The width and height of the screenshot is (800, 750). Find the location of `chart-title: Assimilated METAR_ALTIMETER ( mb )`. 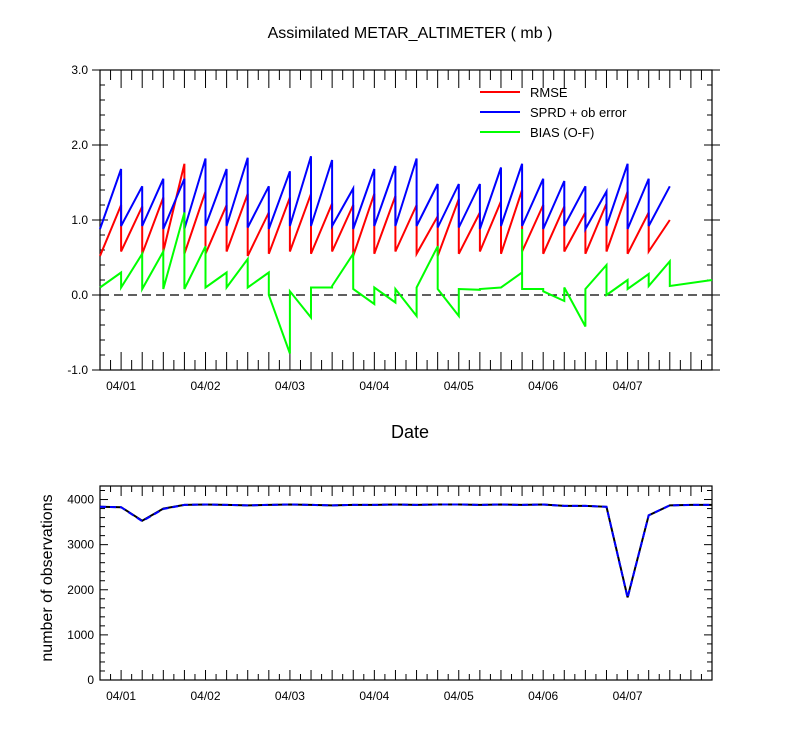

chart-title: Assimilated METAR_ALTIMETER ( mb ) is located at coordinates (410, 33).